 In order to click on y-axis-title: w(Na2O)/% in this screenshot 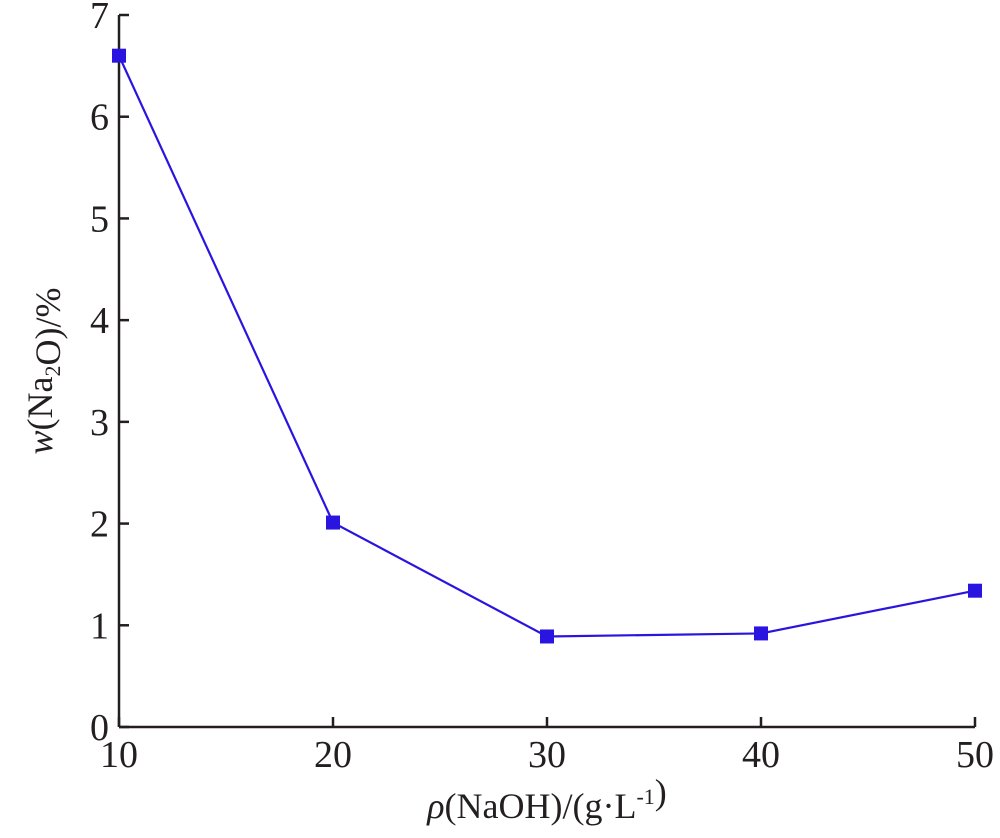, I will do `click(44, 371)`.